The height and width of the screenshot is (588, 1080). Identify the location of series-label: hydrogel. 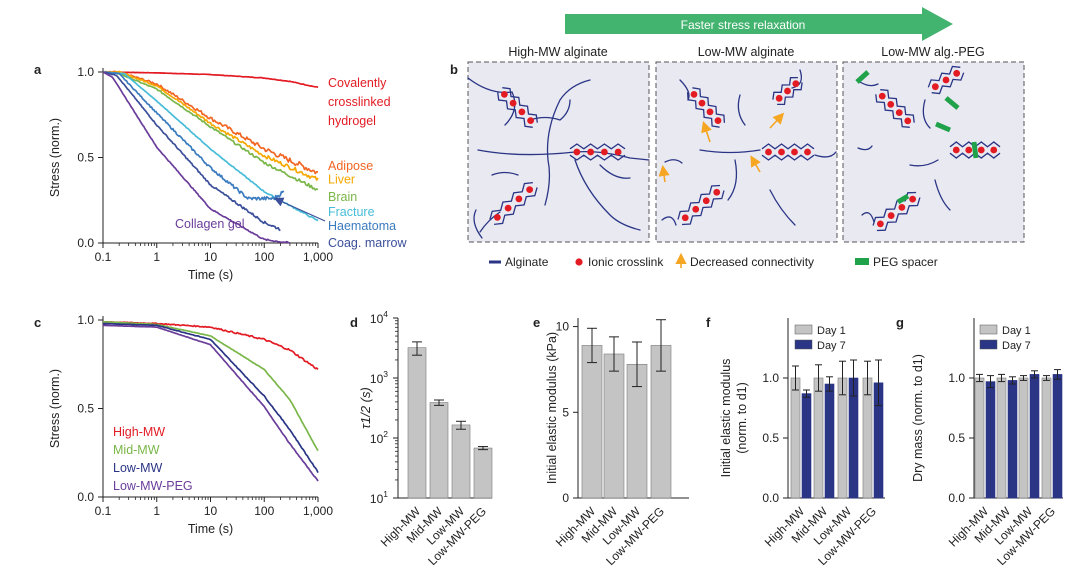
(352, 121).